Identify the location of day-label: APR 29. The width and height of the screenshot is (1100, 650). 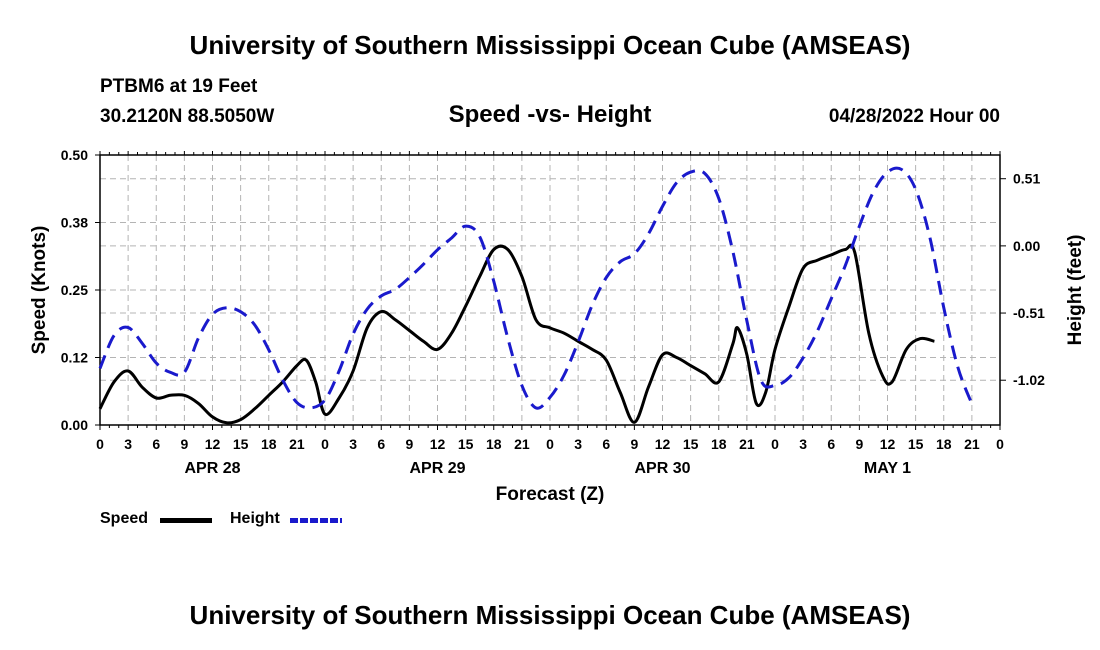
(437, 468).